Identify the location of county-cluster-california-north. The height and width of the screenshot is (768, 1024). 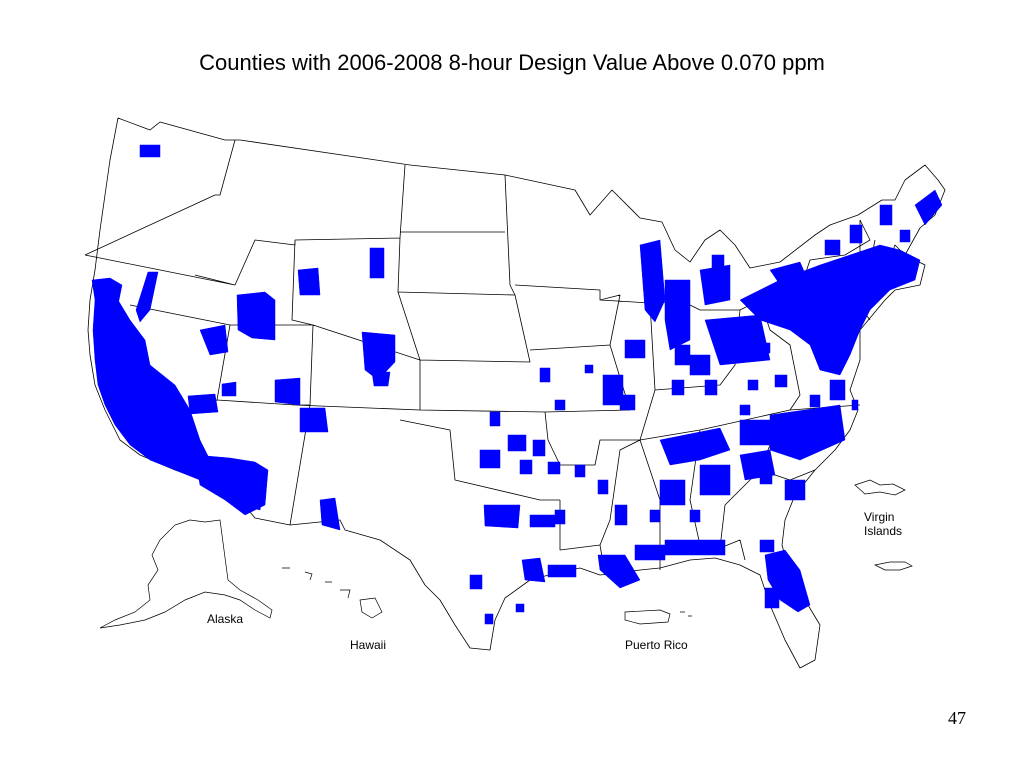
(107, 293).